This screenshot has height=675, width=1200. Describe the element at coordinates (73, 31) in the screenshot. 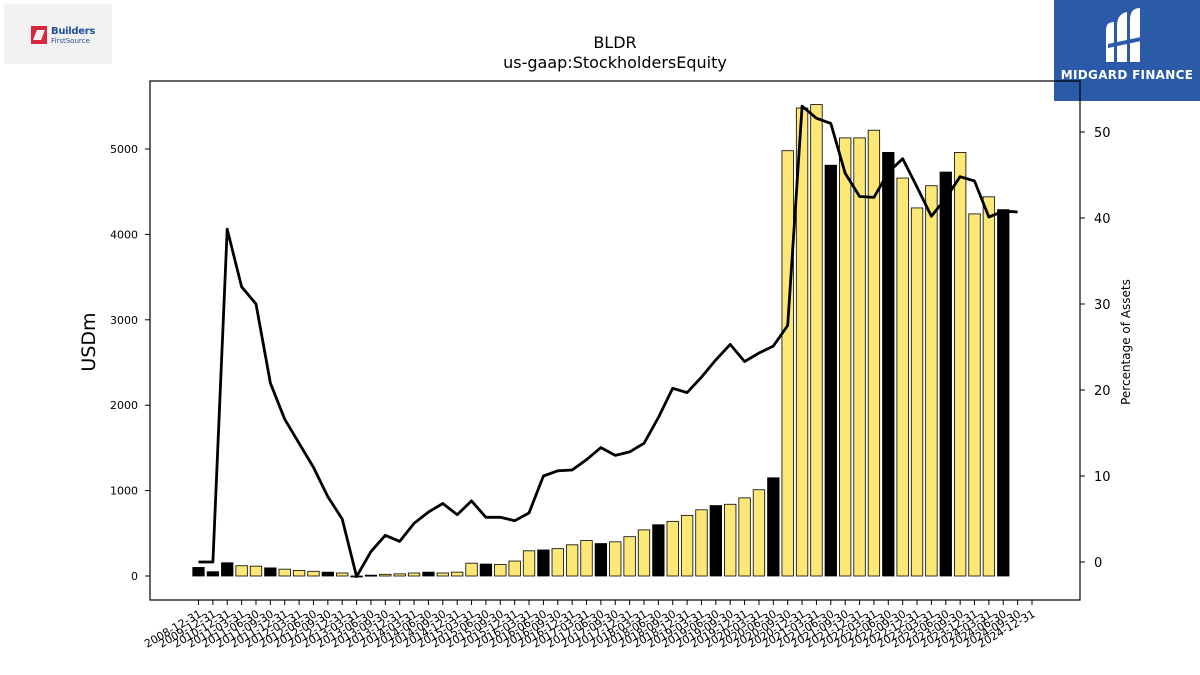

I see `logo-left-line1: Builders` at that location.